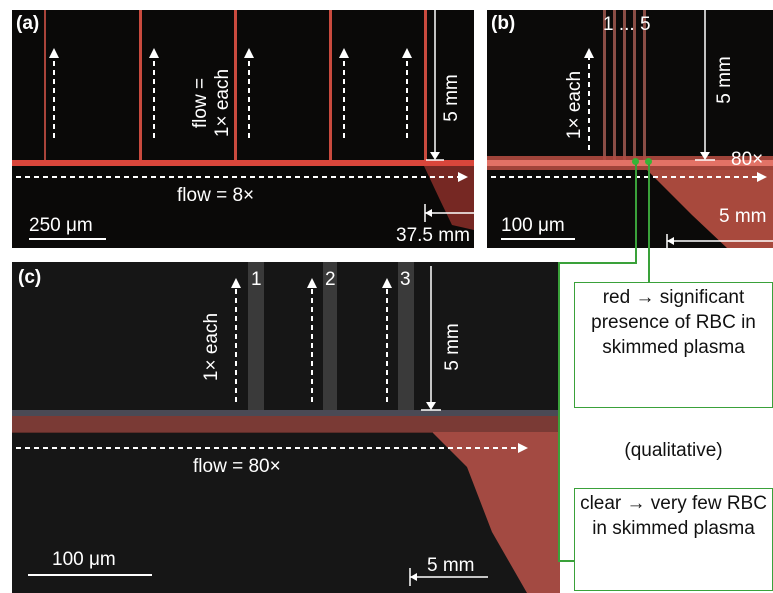 The width and height of the screenshot is (773, 593). Describe the element at coordinates (237, 466) in the screenshot. I see `panel-c-main-flow-label: flow = 80×` at that location.